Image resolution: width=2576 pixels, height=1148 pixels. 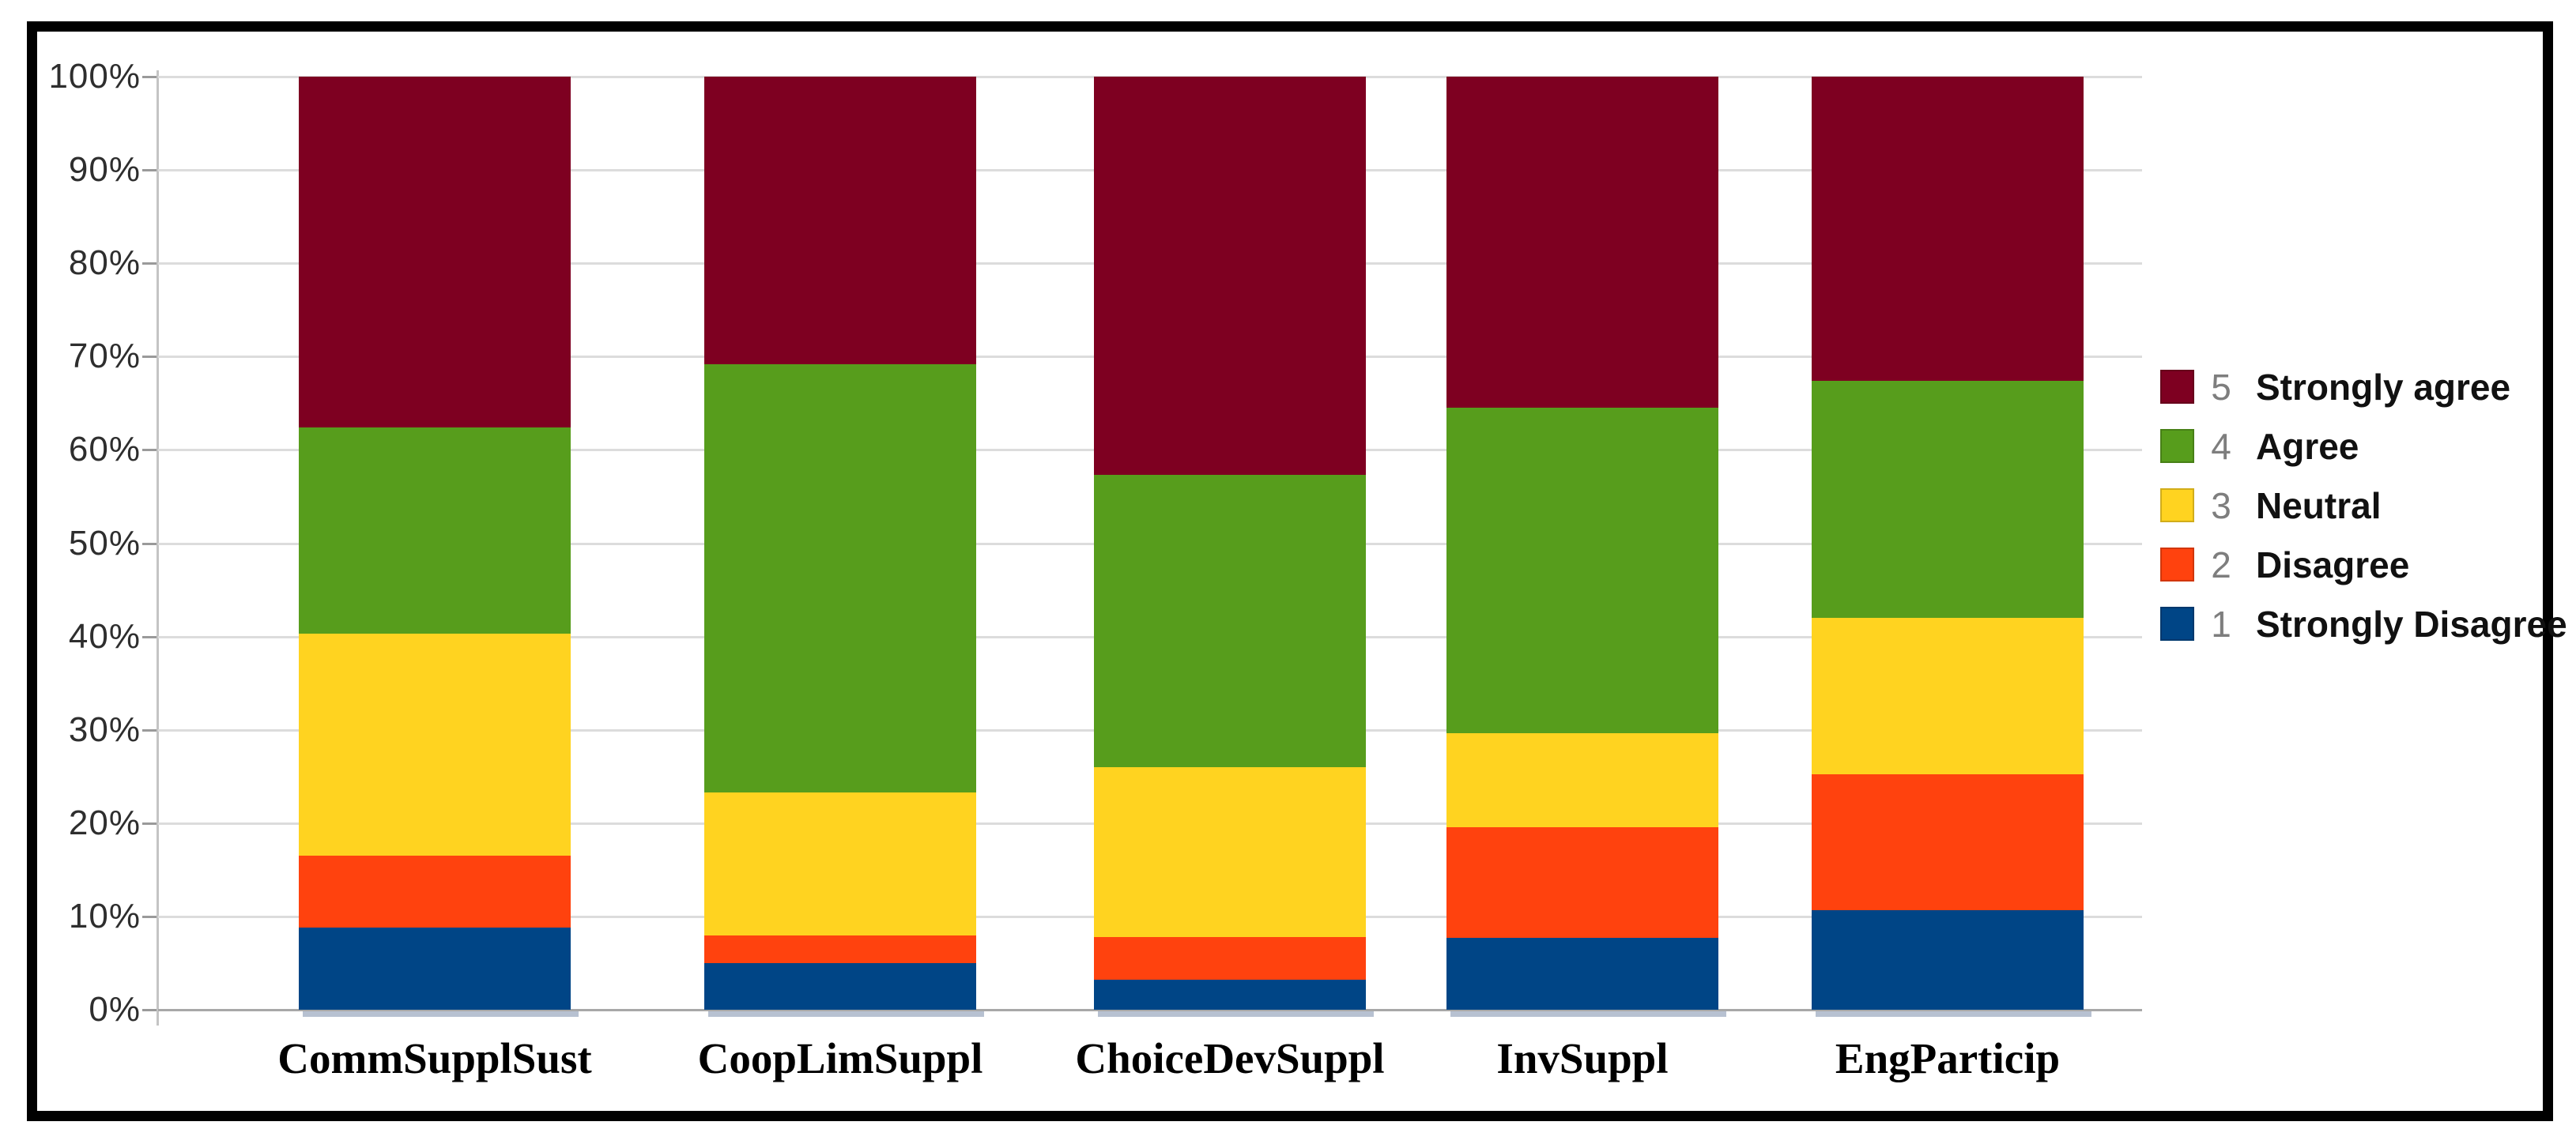 I want to click on bar-segment-CoopLimSuppl-agree, so click(x=840, y=577).